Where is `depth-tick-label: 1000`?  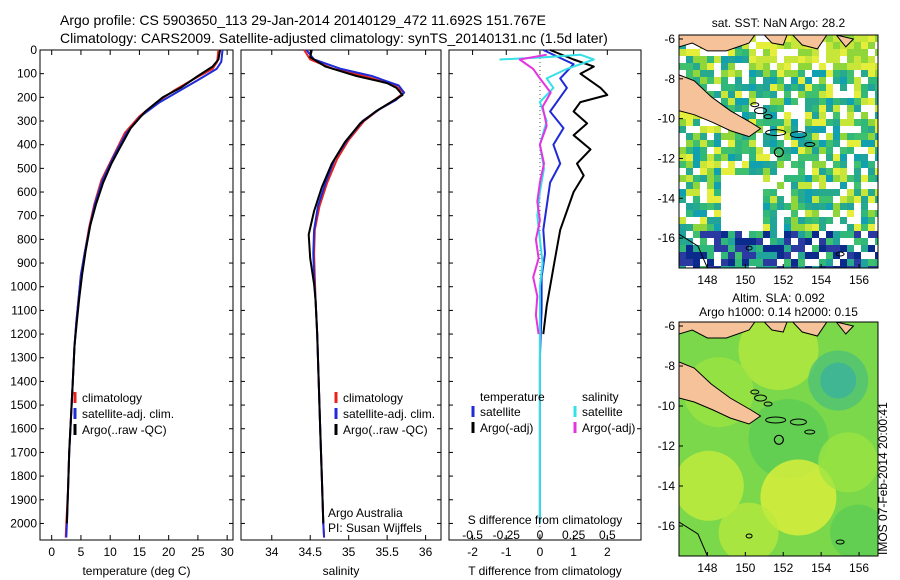 depth-tick-label: 1000 is located at coordinates (23, 287).